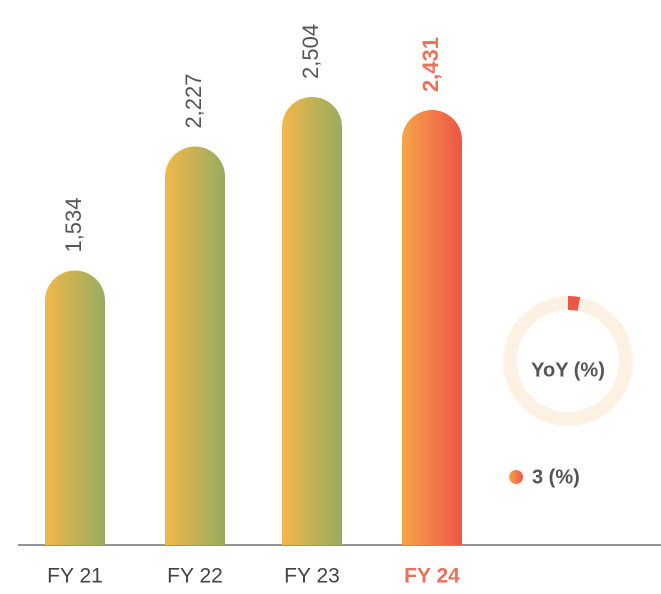 The height and width of the screenshot is (594, 661). What do you see at coordinates (310, 51) in the screenshot?
I see `value-label: 2,504` at bounding box center [310, 51].